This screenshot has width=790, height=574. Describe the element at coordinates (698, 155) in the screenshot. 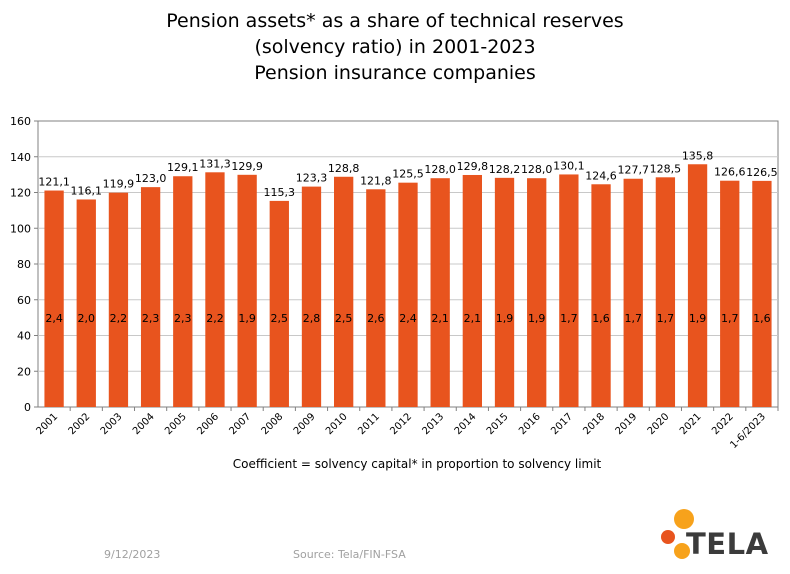

I see `value-label: 135,8` at that location.